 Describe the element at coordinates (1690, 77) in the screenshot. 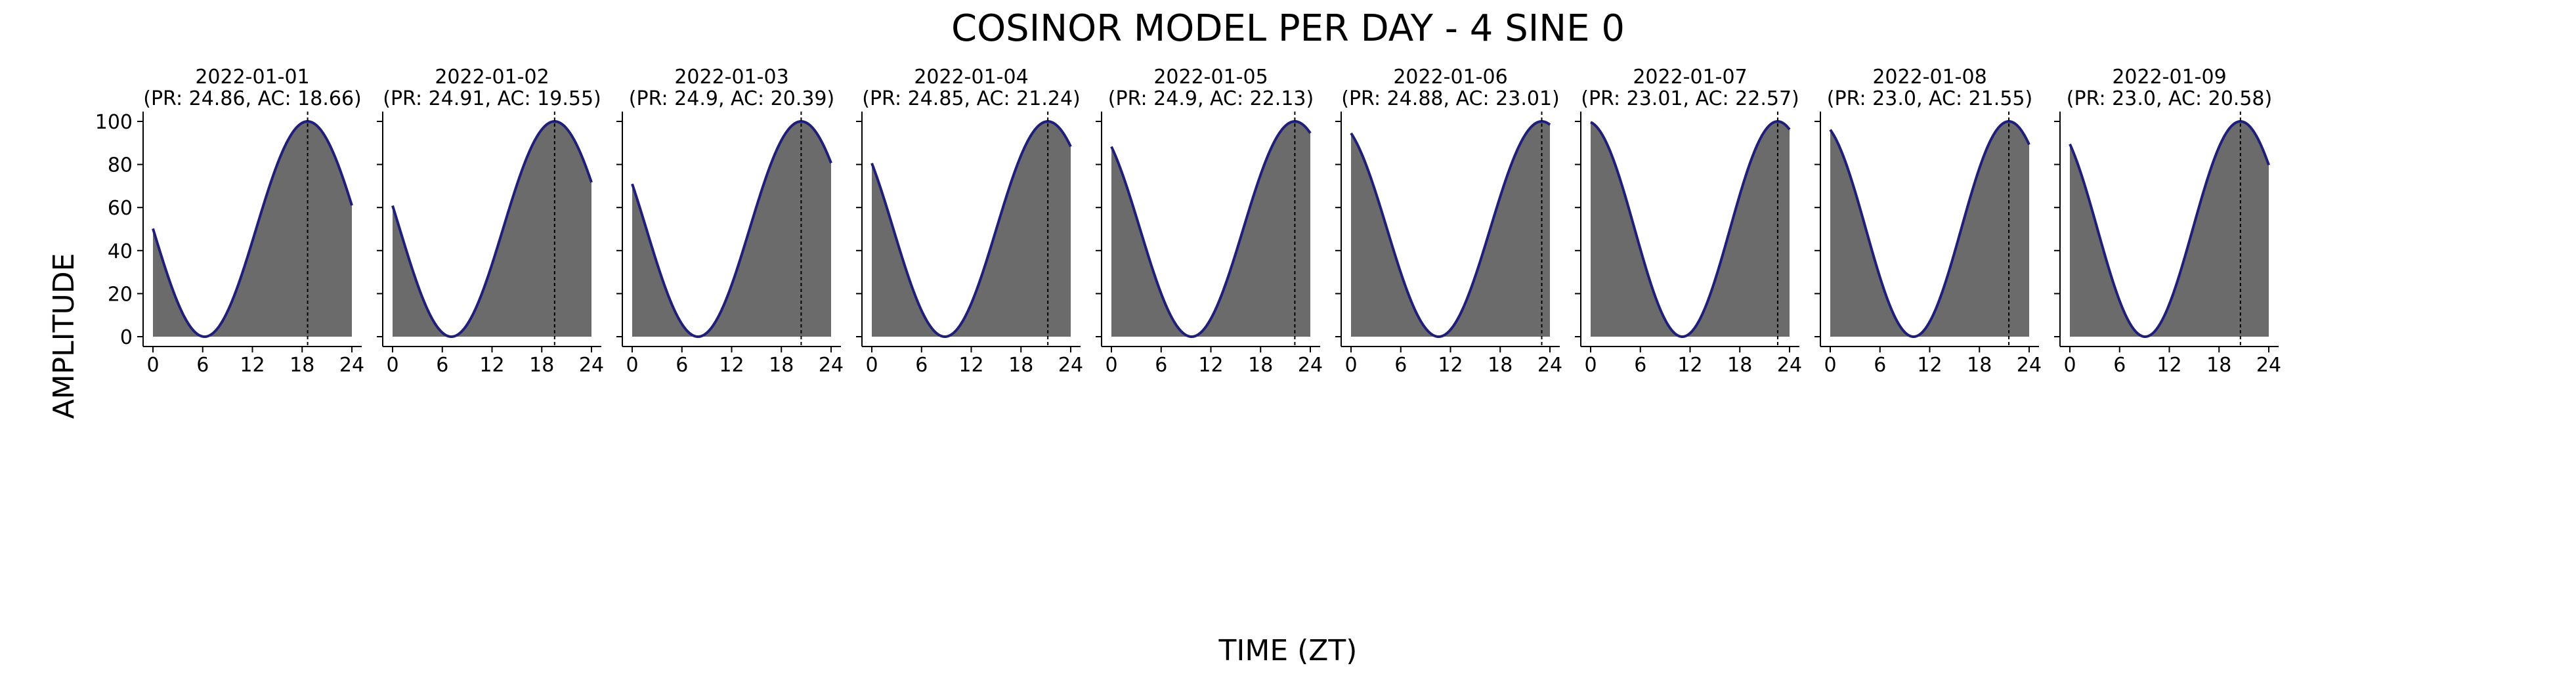

I see `panel-date-title: 2022-01-07` at that location.